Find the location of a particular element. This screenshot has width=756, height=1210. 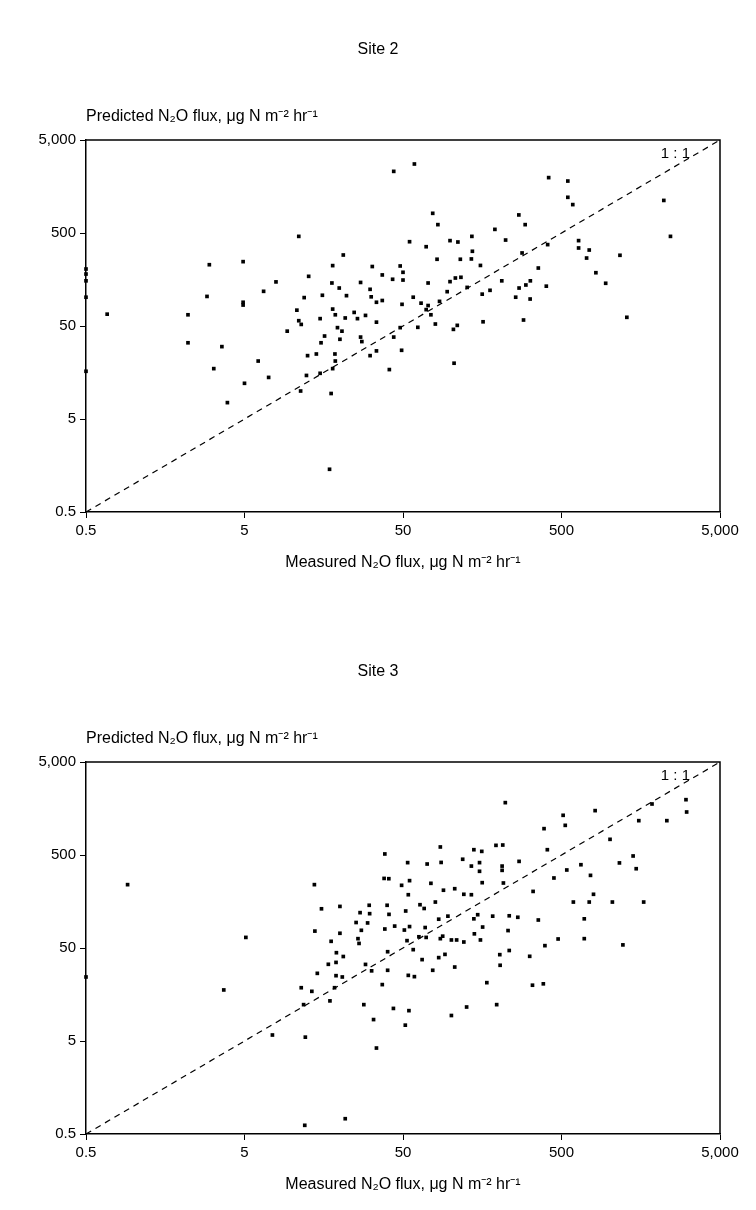

chart-title: Site 2 is located at coordinates (378, 49).